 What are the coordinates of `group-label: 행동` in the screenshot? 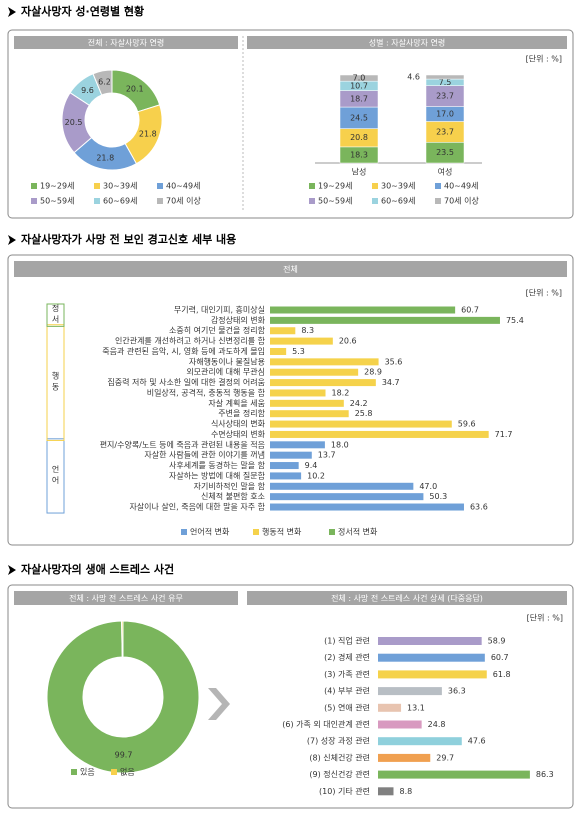 It's located at (55, 382).